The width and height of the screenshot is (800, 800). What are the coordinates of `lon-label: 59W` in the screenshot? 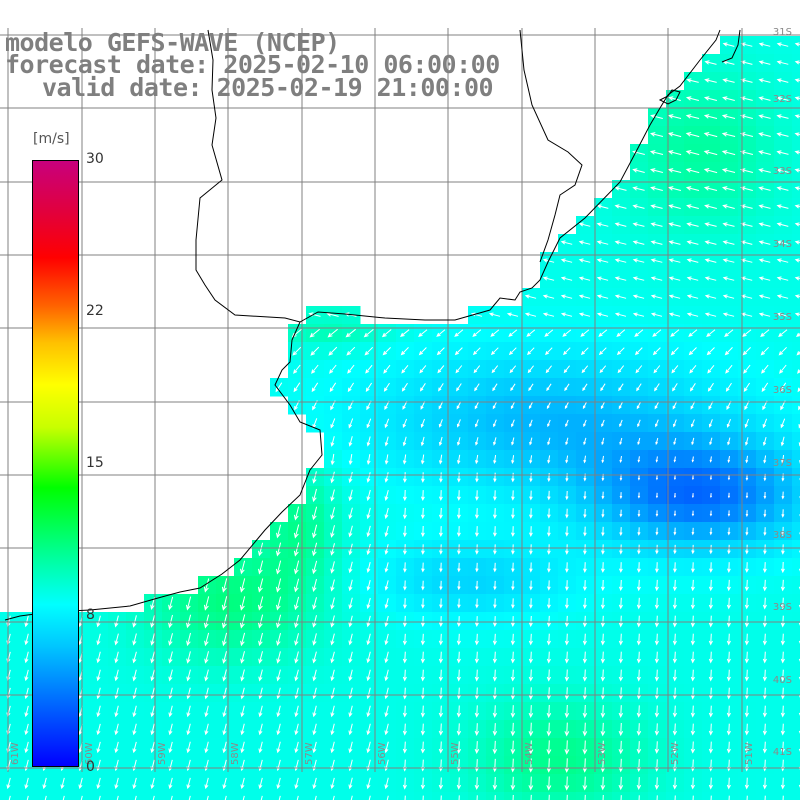 It's located at (162, 753).